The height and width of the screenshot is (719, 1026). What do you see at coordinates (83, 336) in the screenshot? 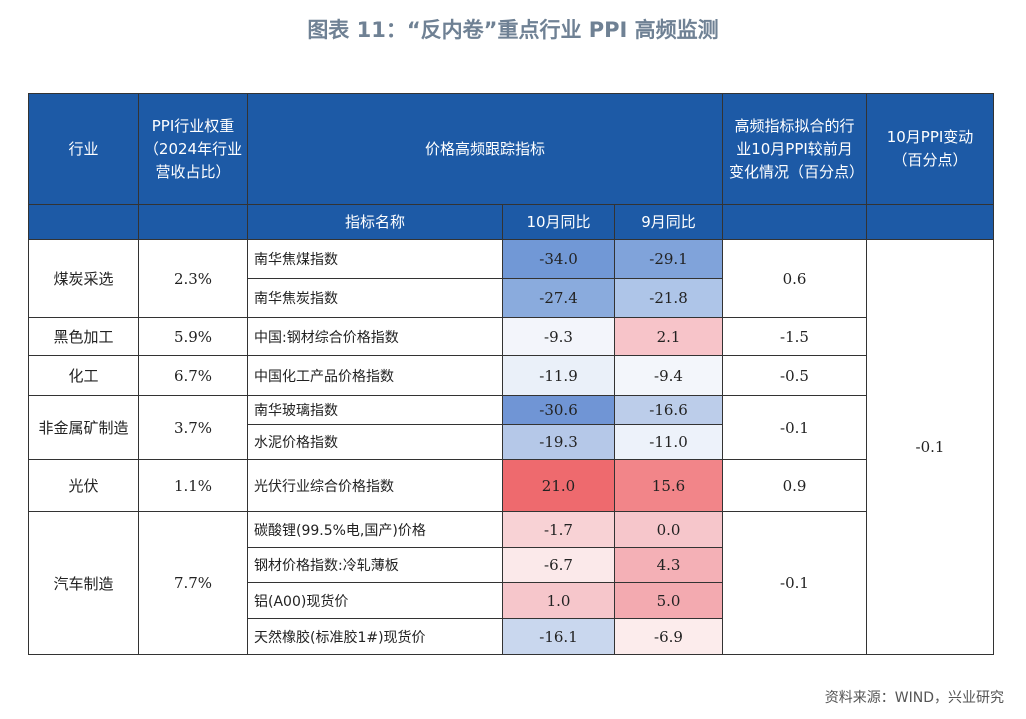
I see `industry-cell: 黑色加工` at bounding box center [83, 336].